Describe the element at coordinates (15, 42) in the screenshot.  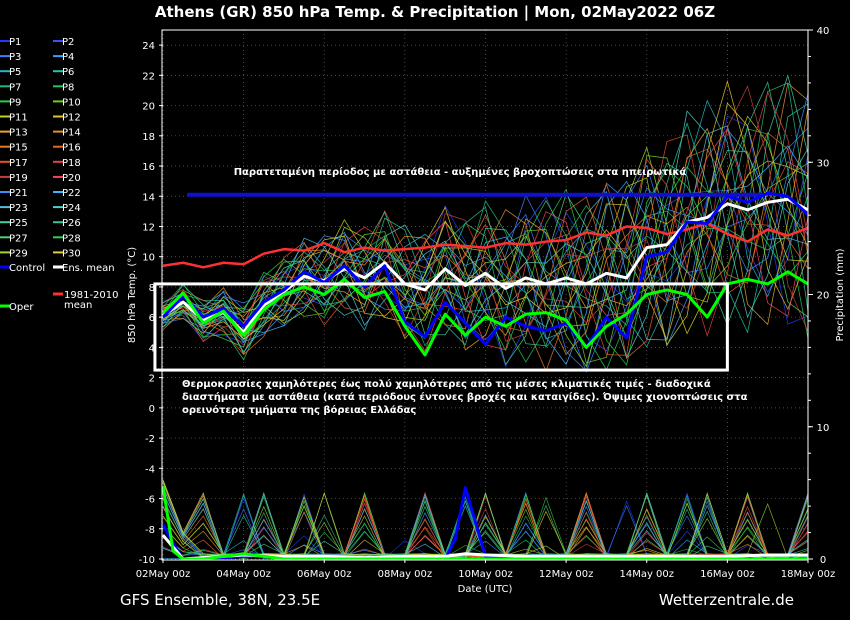
I see `legend-label: P1` at that location.